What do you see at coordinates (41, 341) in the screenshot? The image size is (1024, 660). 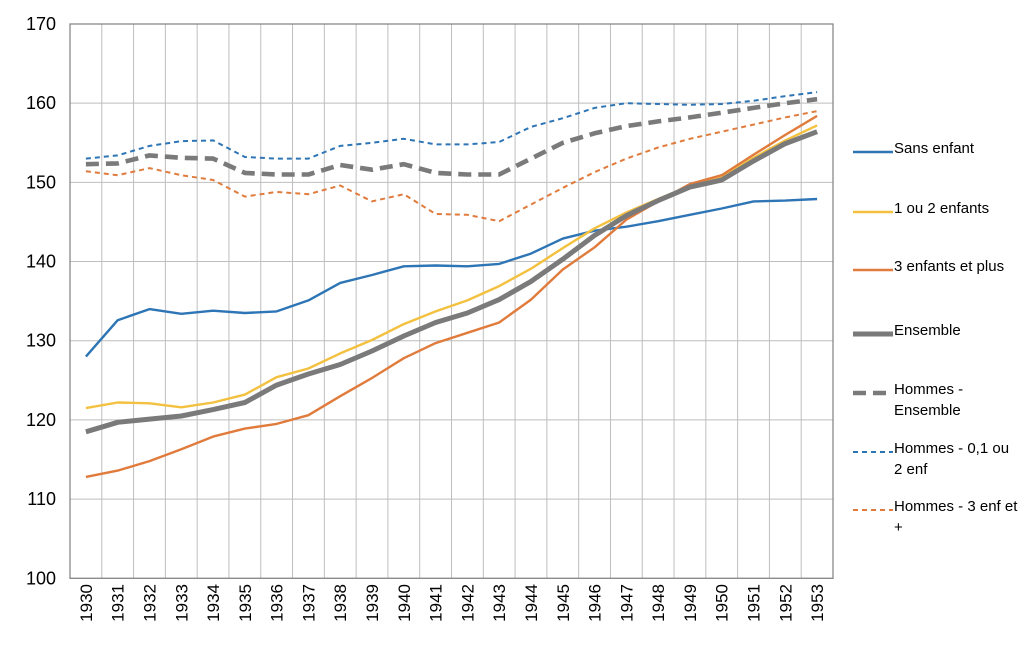 I see `y-axis-tick-label: 130` at bounding box center [41, 341].